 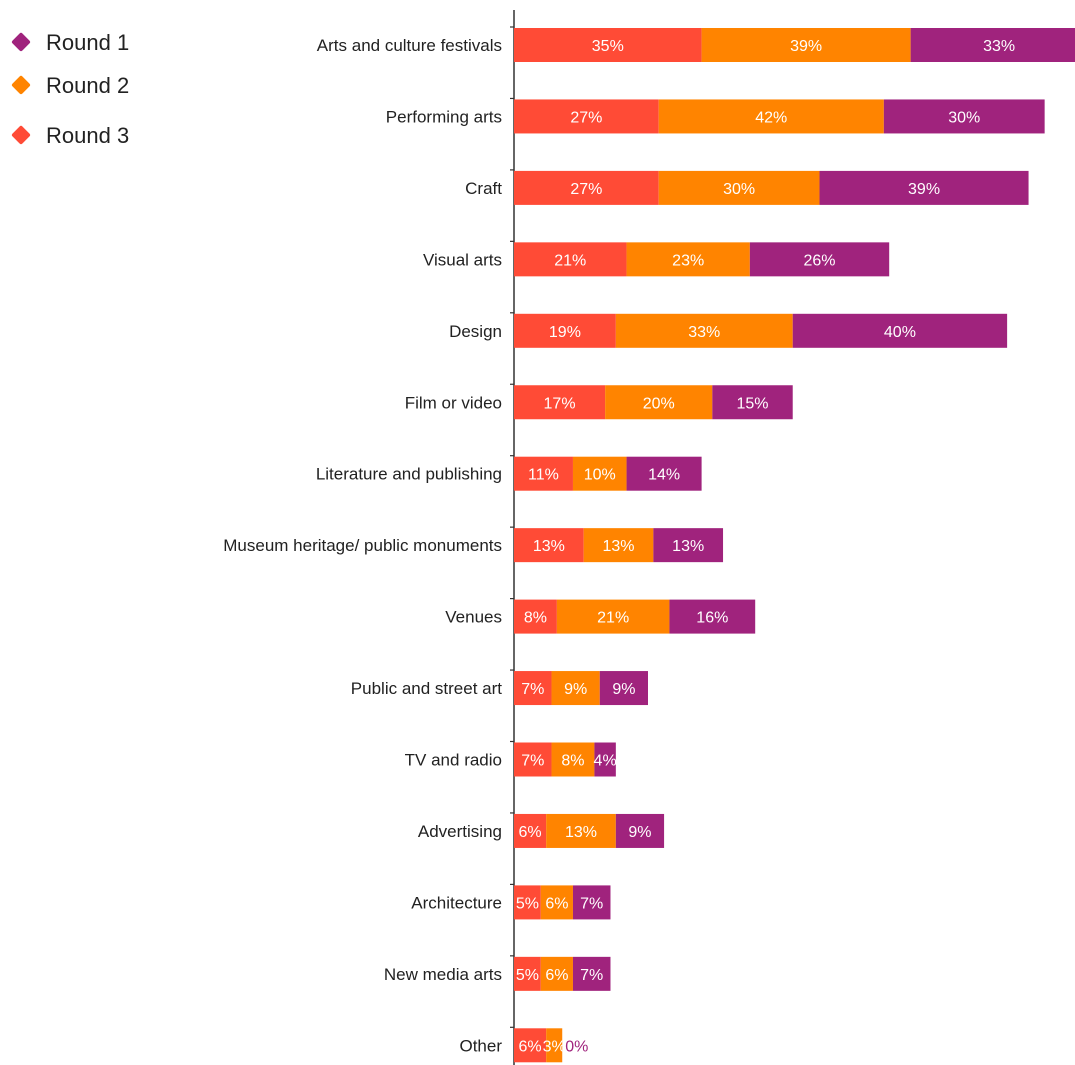 I want to click on bar-segment-round-2-museum-heritage-public-monuments, so click(x=618, y=545).